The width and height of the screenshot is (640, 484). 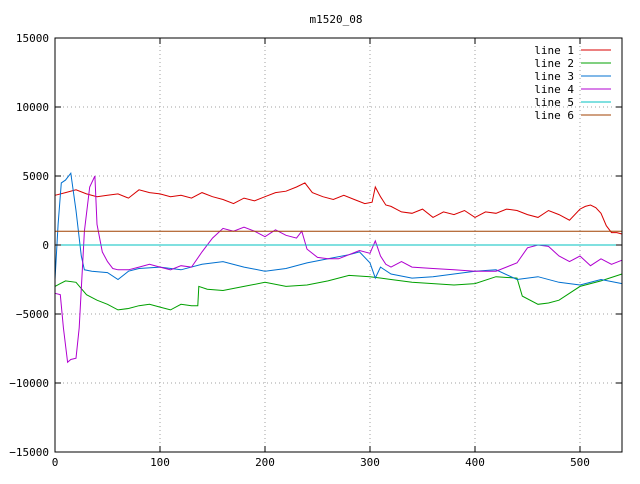 I want to click on y-tick-label: 5000, so click(x=36, y=176).